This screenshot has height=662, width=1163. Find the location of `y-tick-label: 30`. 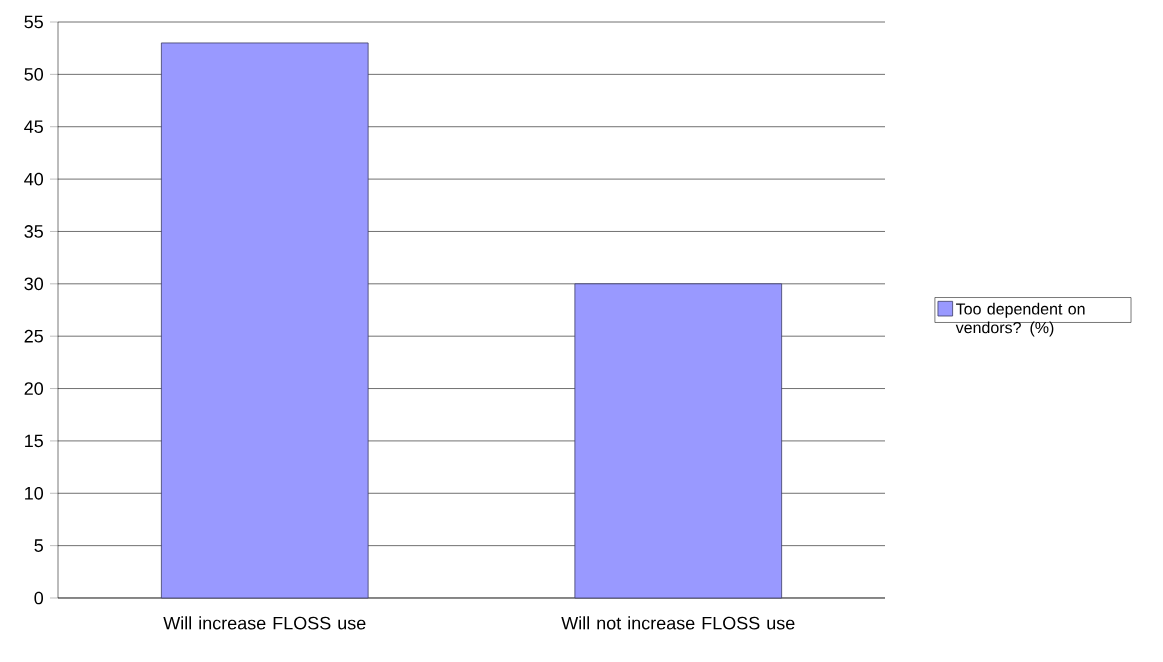

y-tick-label: 30 is located at coordinates (34, 284).